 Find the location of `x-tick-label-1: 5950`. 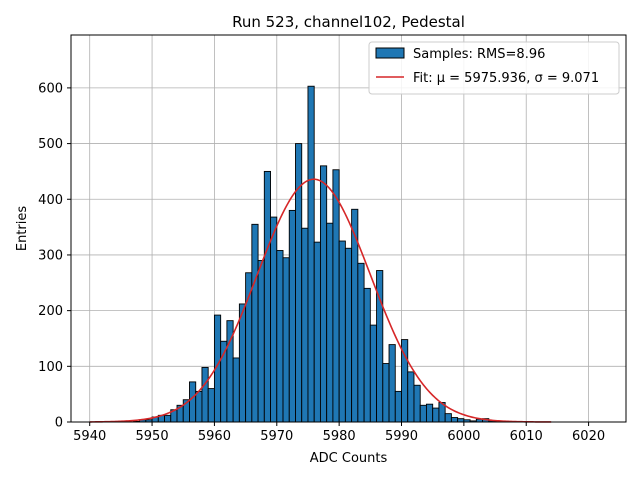

x-tick-label-1: 5950 is located at coordinates (152, 436).